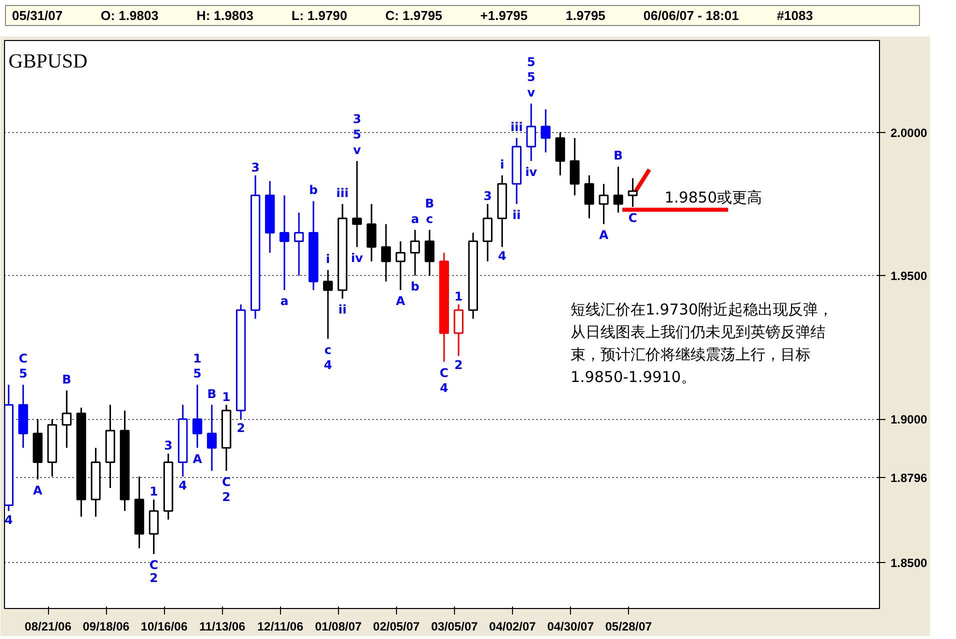 The width and height of the screenshot is (956, 639). I want to click on x-tick-label: 05/28/07, so click(628, 627).